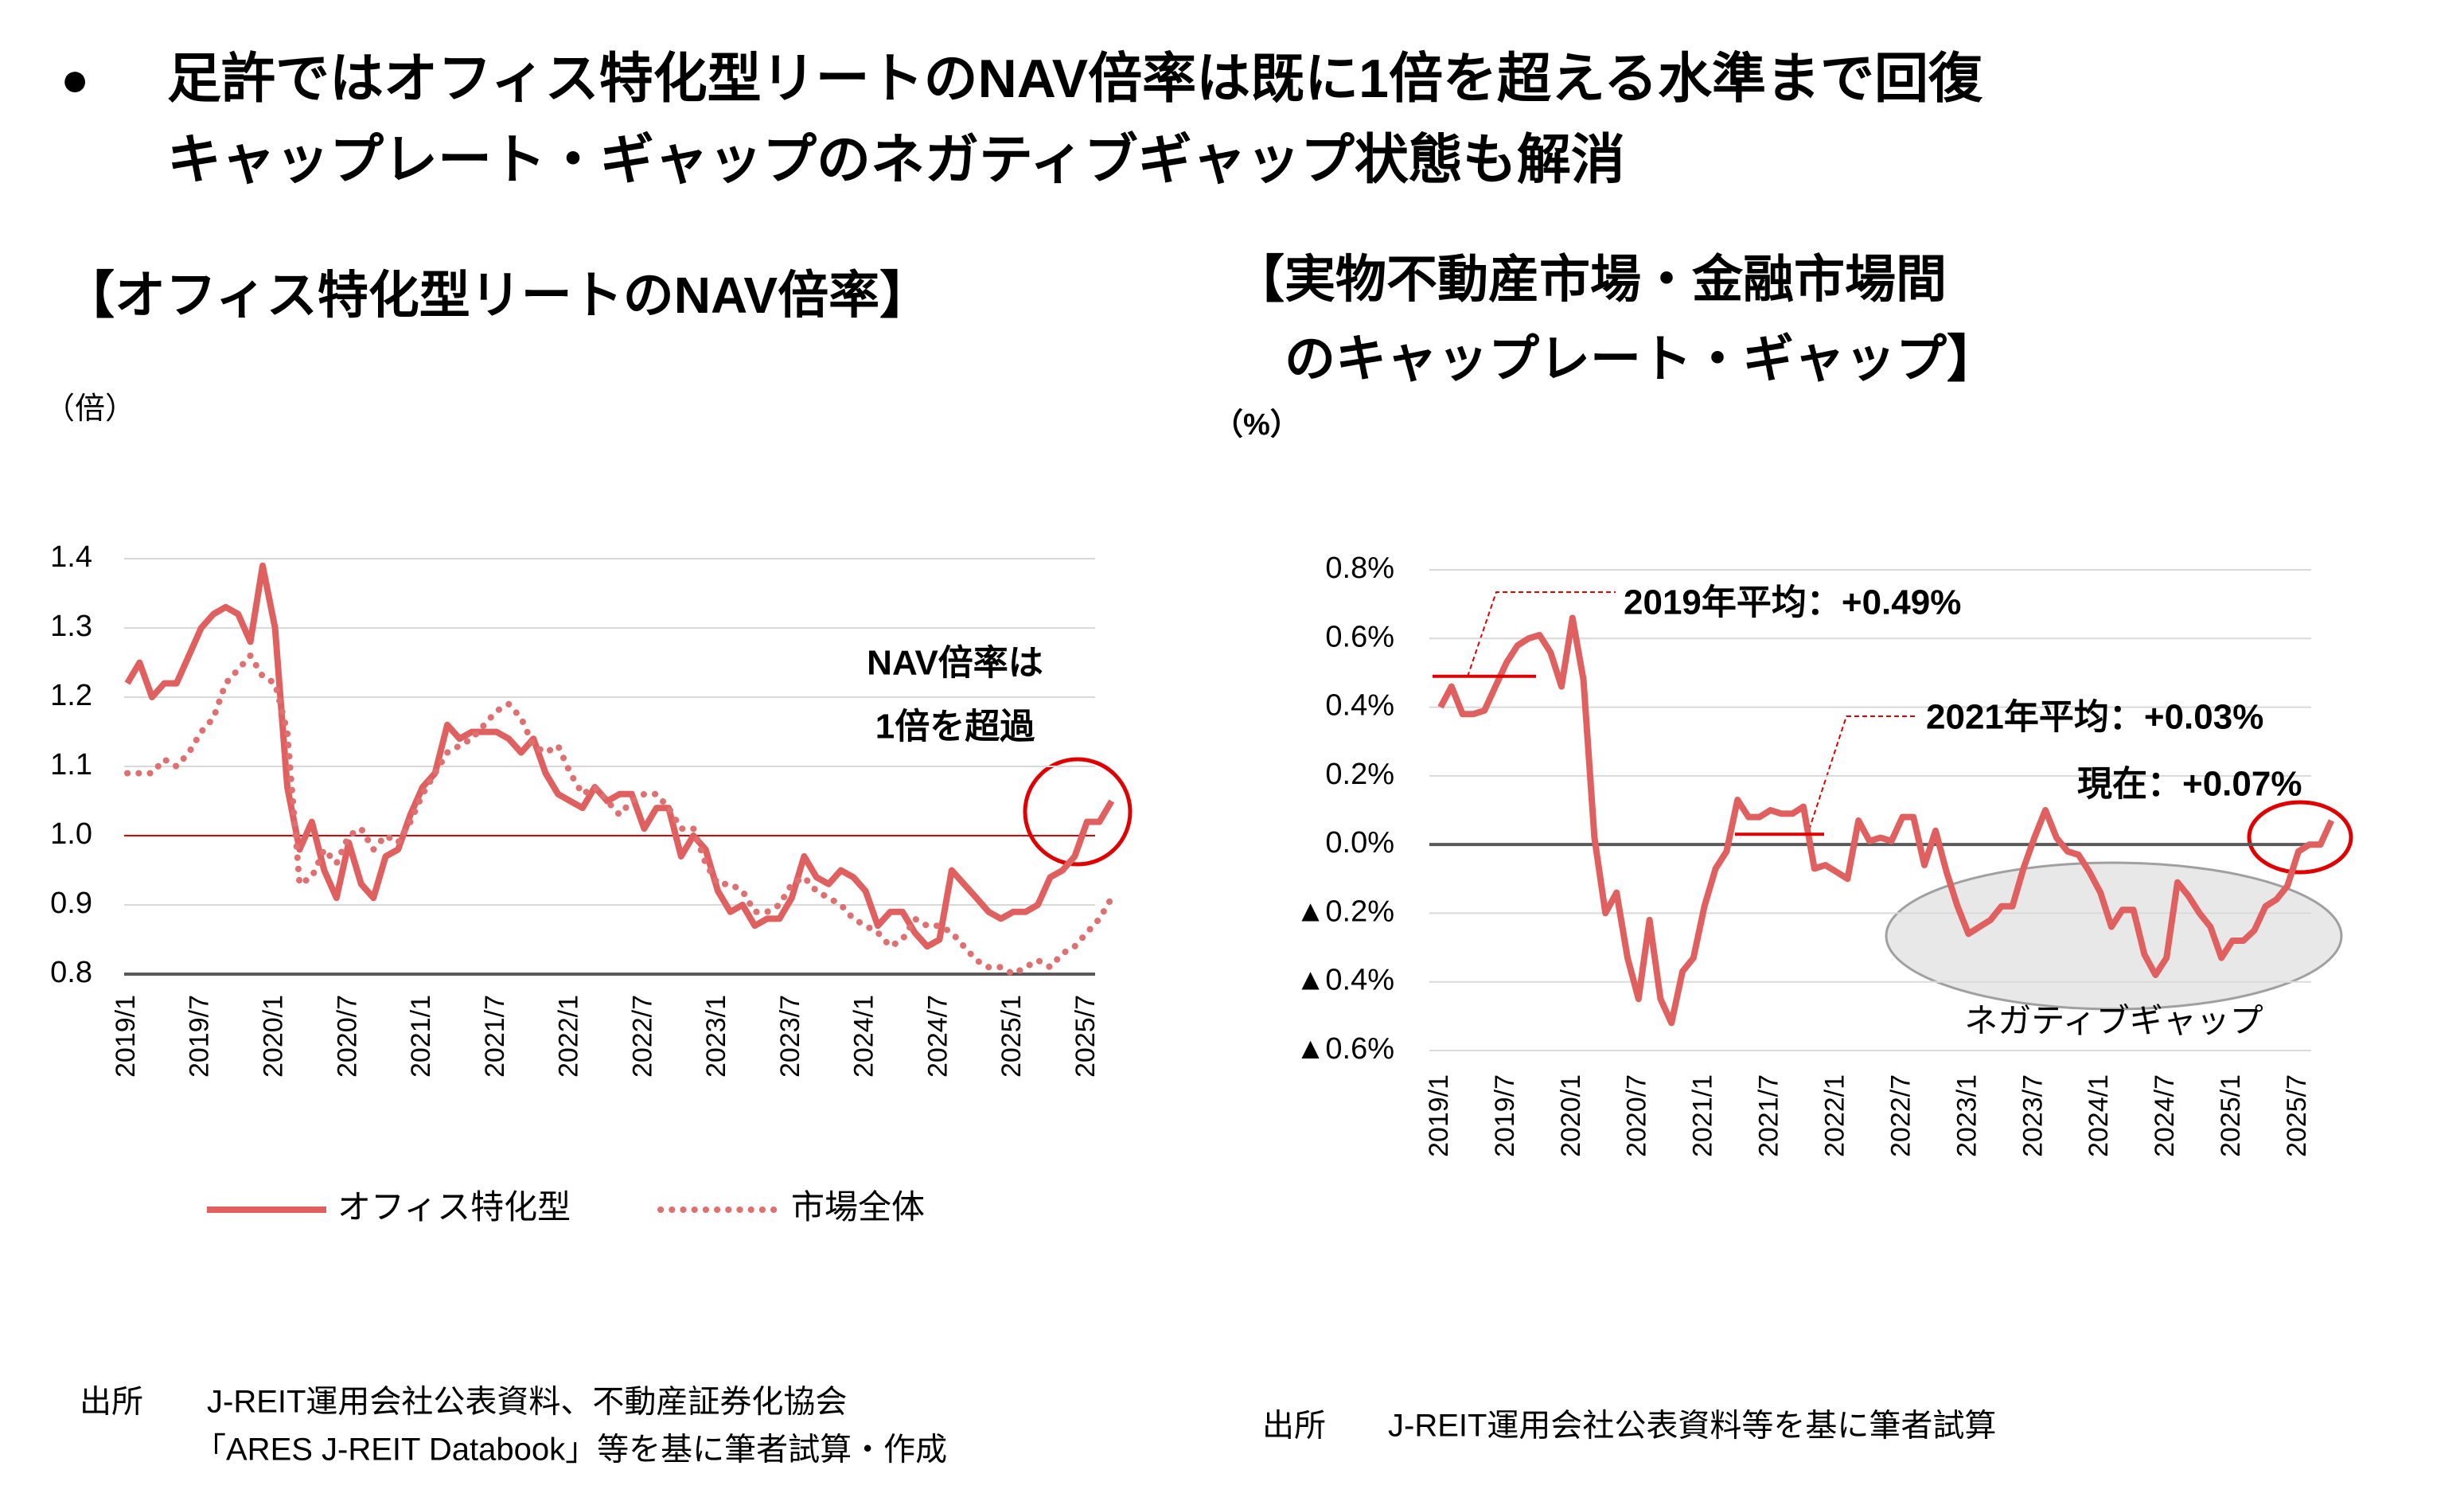  I want to click on y-tick-label: 1.0, so click(71, 834).